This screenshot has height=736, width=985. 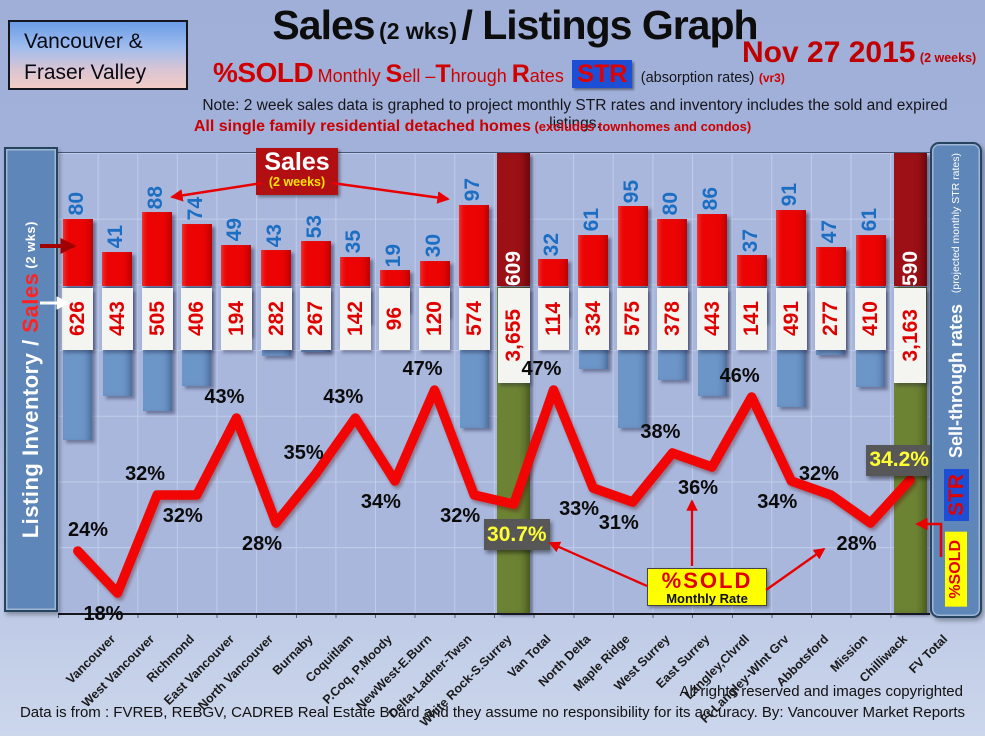 I want to click on inventory-label-box: 574, so click(x=474, y=319).